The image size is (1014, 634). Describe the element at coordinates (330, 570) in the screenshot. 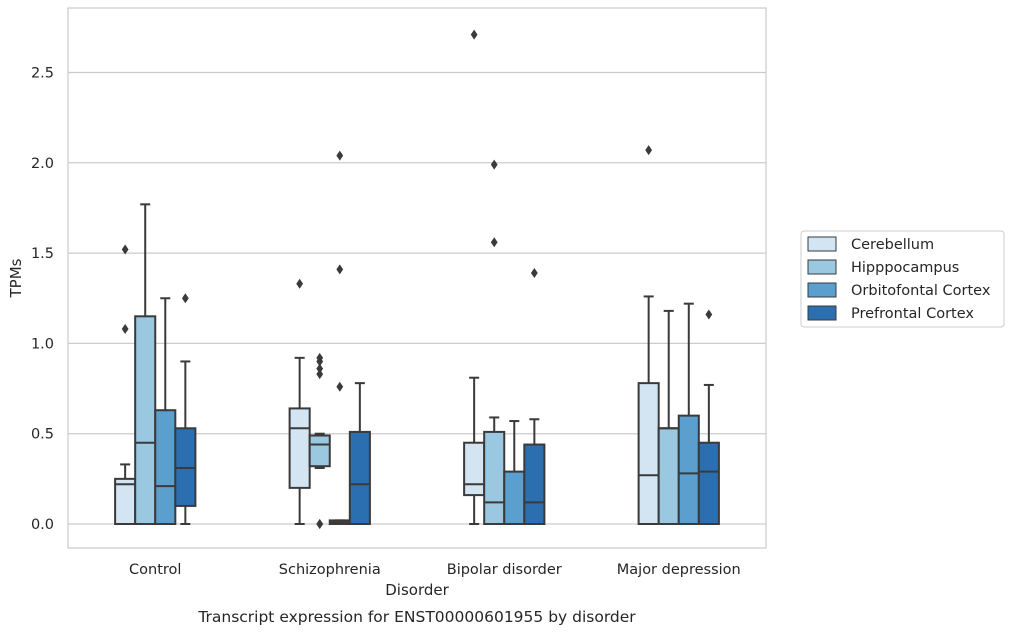

I see `x-tick-label: Schizophrenia` at that location.